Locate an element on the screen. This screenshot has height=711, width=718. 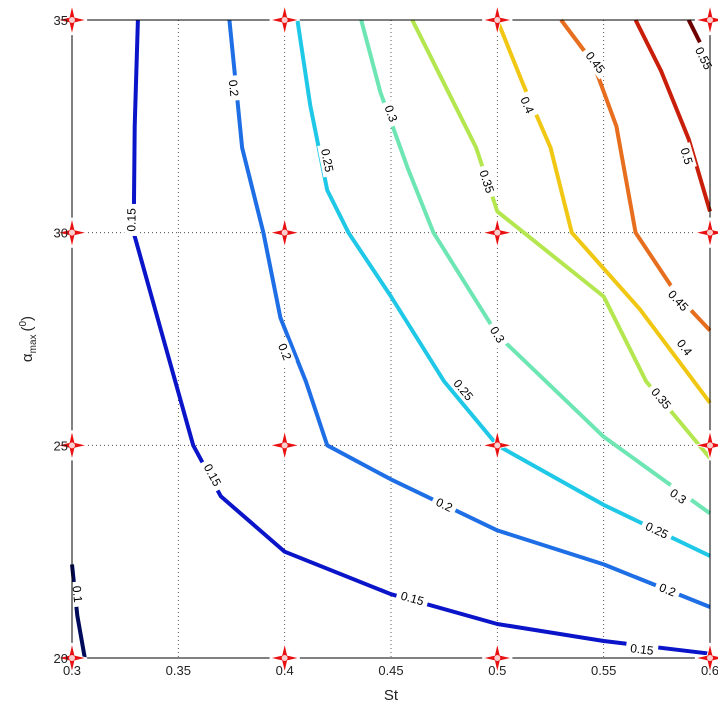
contour-line-0.1 is located at coordinates (78, 611).